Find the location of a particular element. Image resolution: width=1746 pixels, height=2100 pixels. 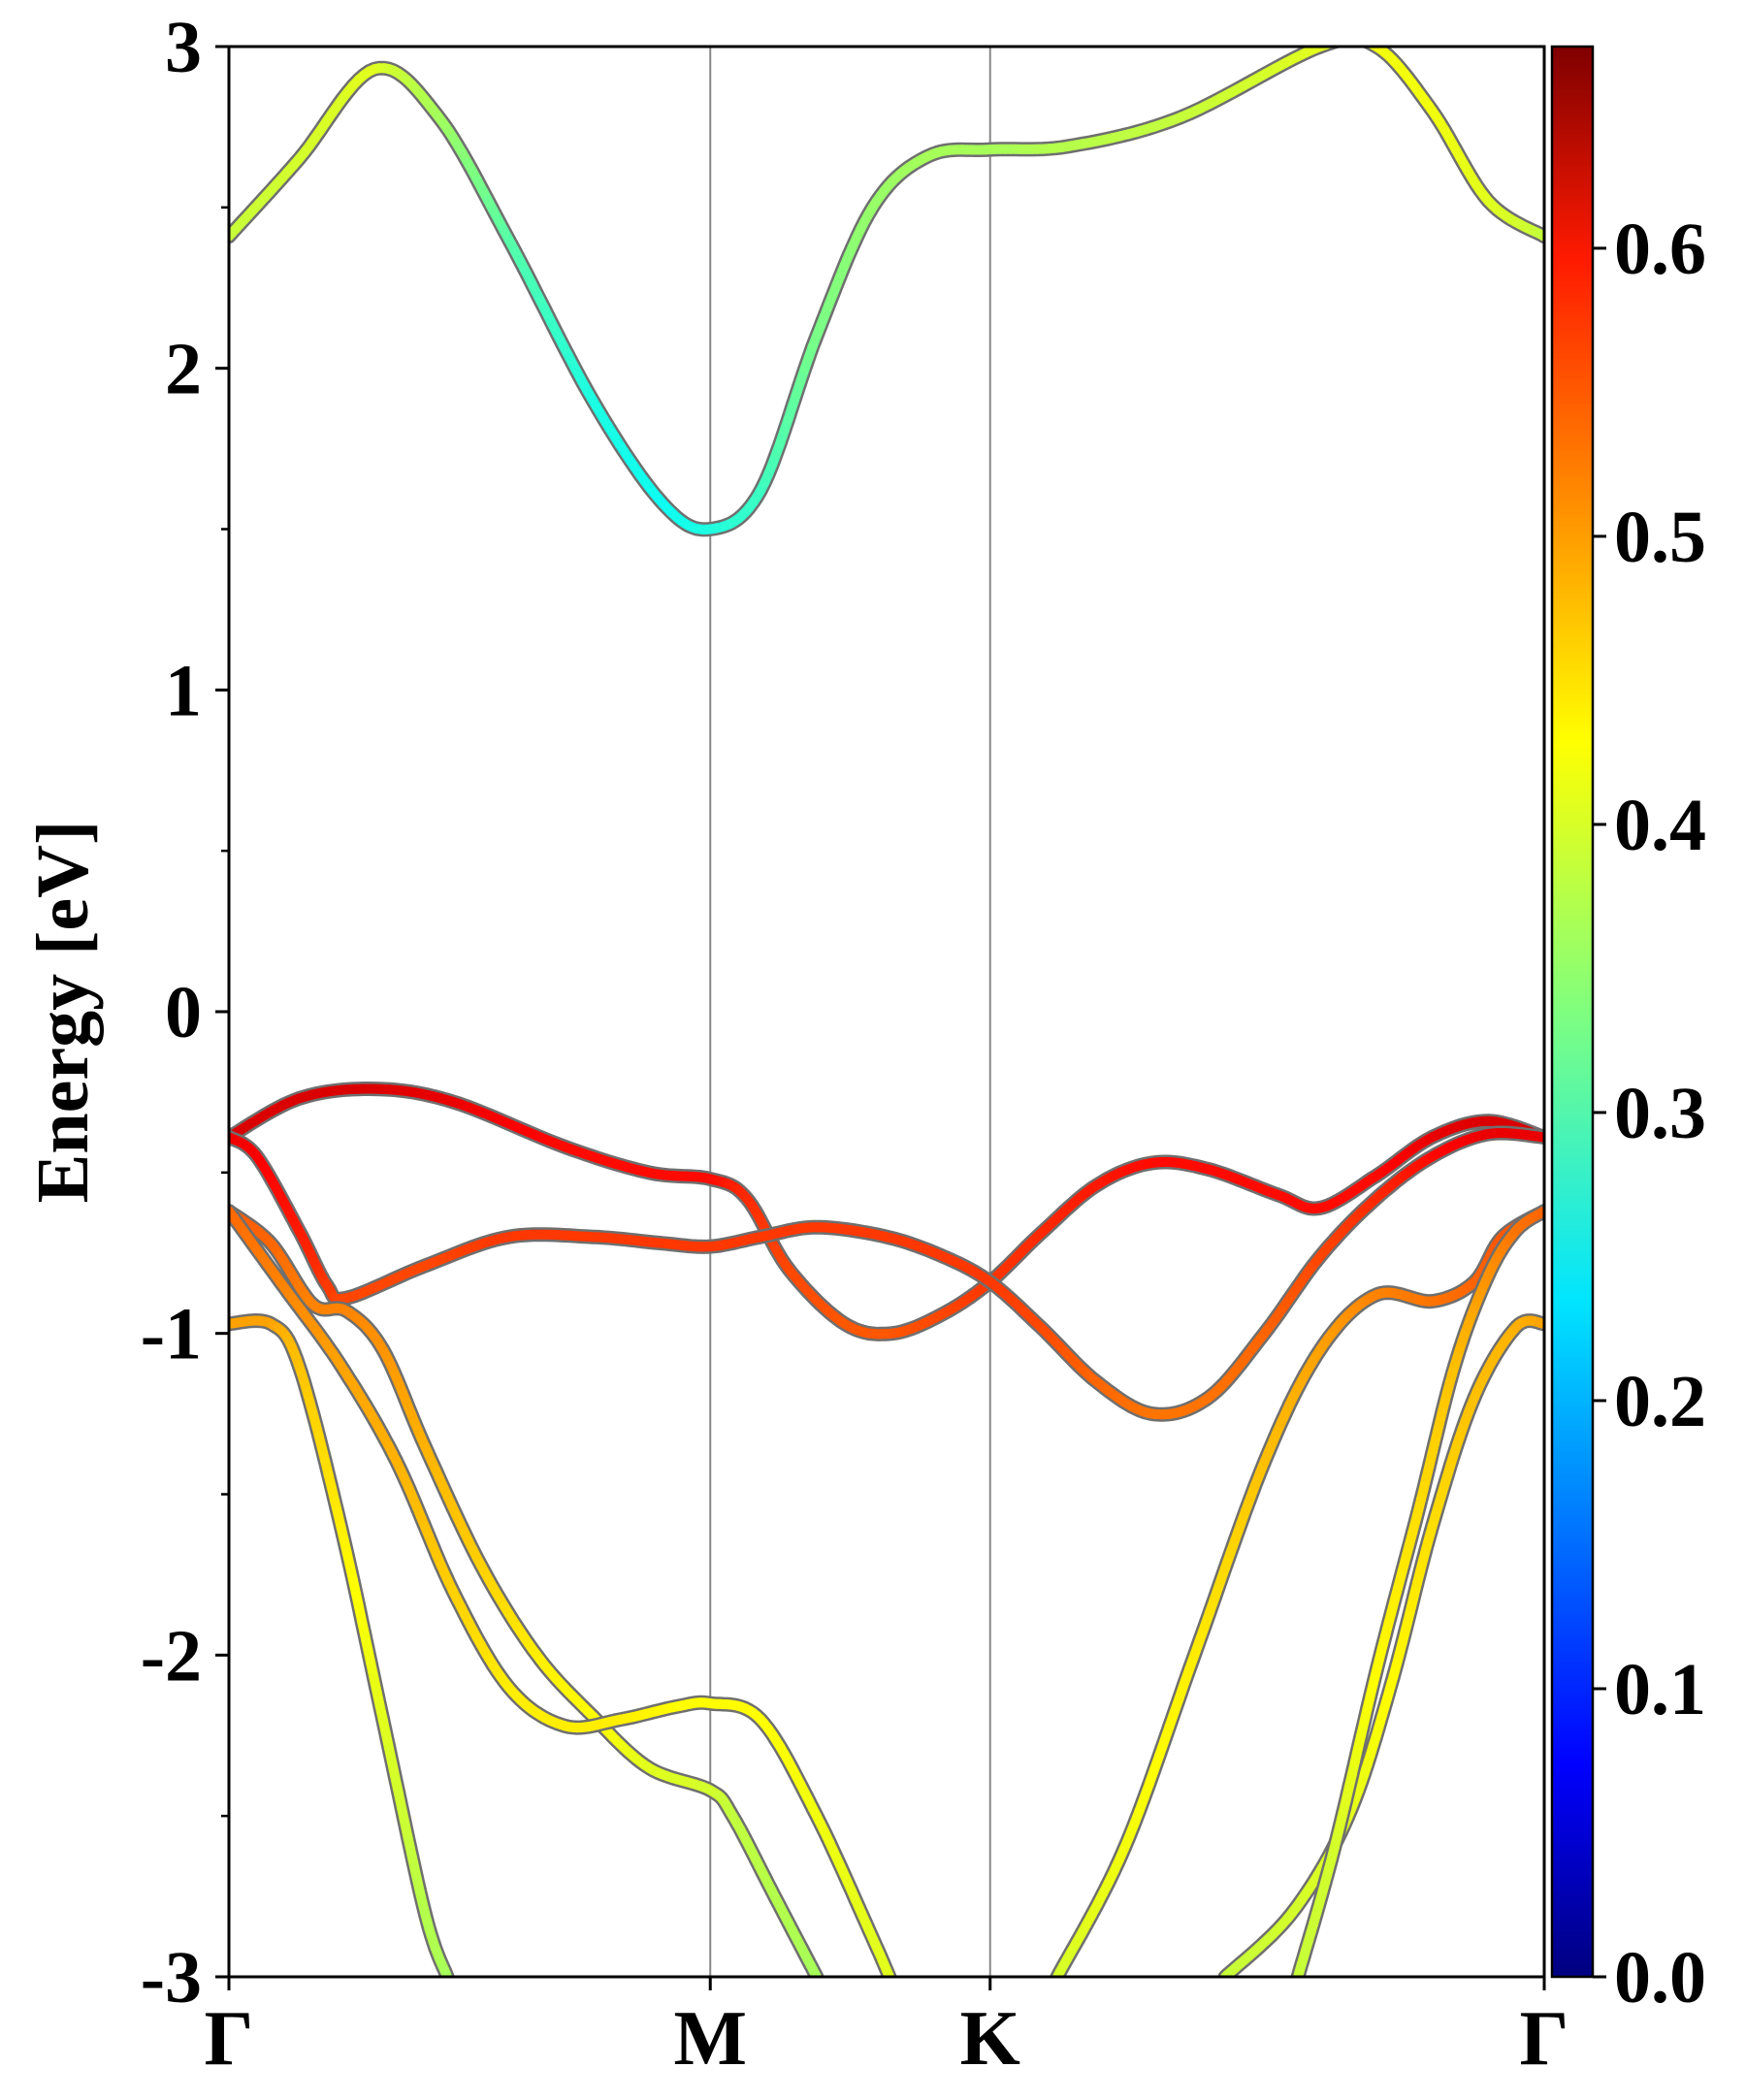

k-point-label-M: M is located at coordinates (710, 2039).